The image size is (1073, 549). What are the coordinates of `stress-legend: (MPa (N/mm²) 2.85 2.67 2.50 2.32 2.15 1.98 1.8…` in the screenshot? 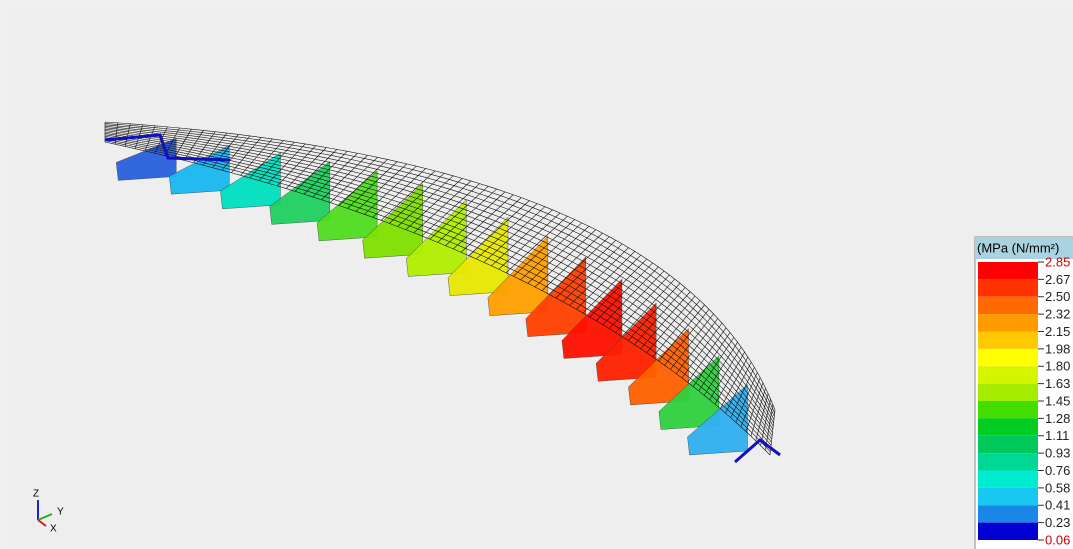 It's located at (1023, 392).